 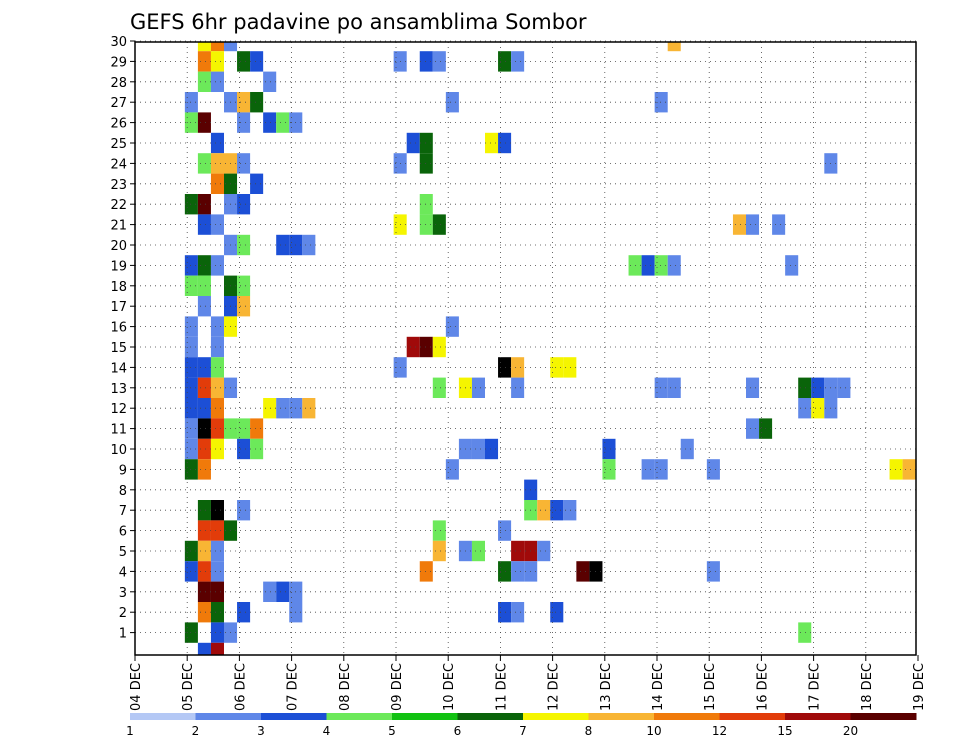 What do you see at coordinates (123, 532) in the screenshot?
I see `y-tick-label: 6` at bounding box center [123, 532].